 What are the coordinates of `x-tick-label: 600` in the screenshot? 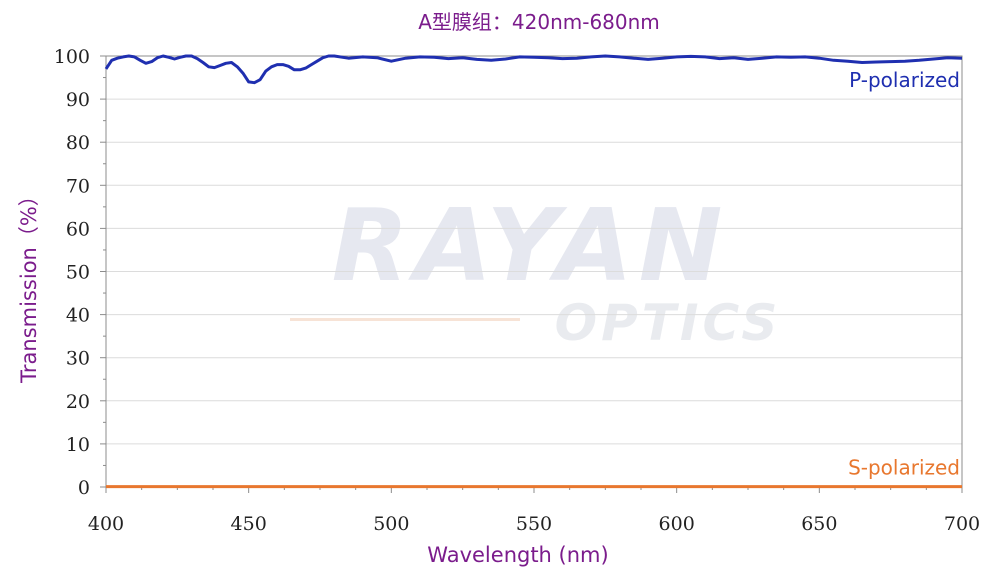 It's located at (677, 524).